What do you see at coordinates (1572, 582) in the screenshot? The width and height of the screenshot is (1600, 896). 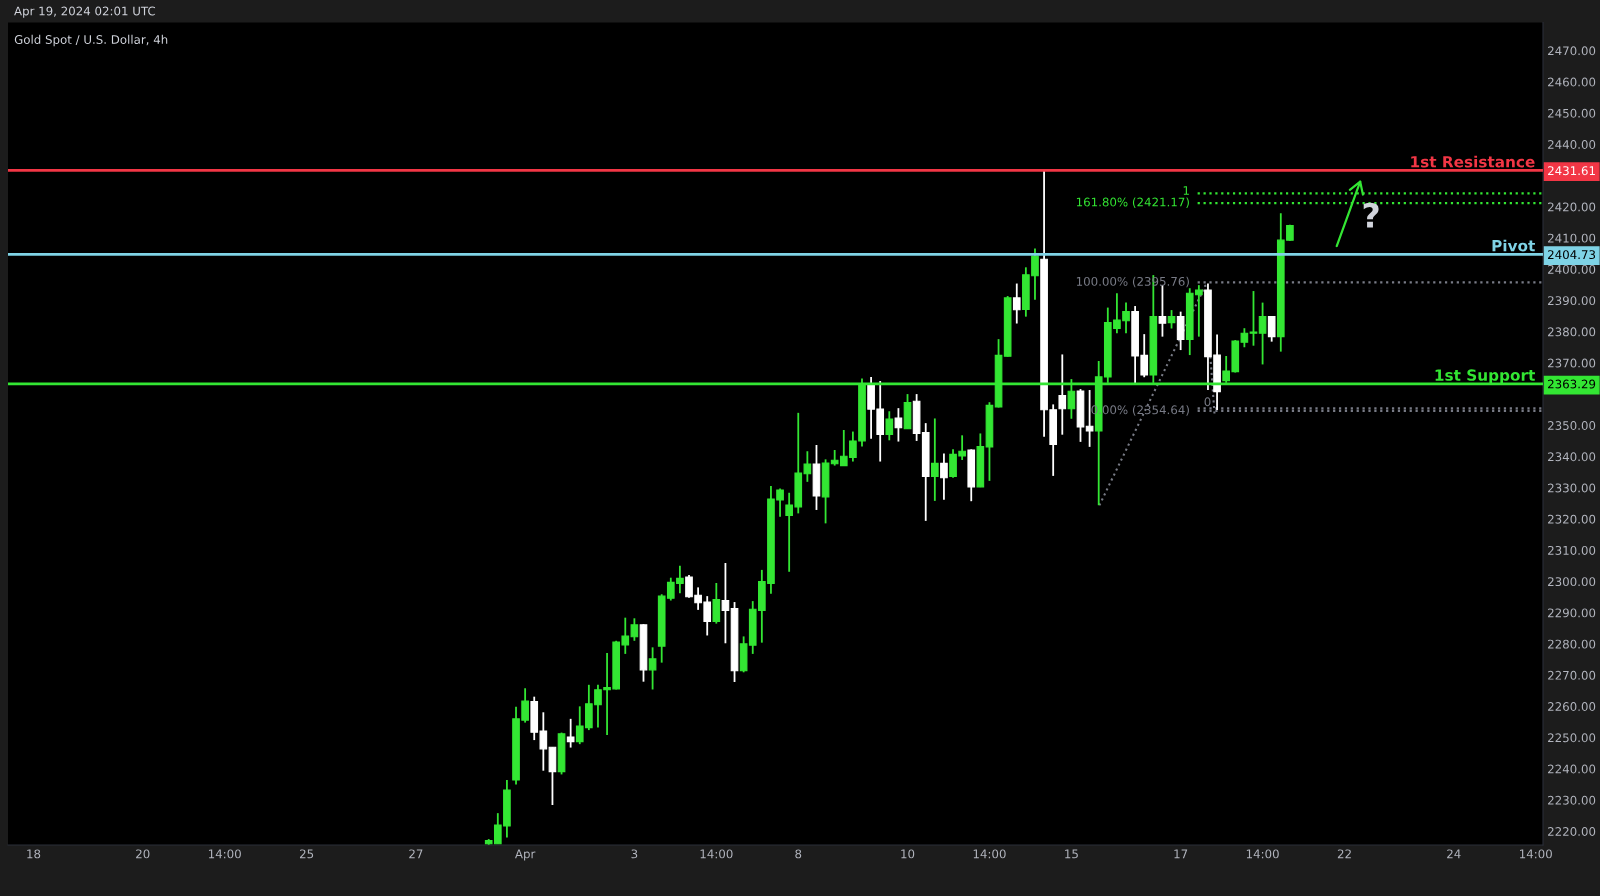 I see `y-tick-label: 2300.00` at bounding box center [1572, 582].